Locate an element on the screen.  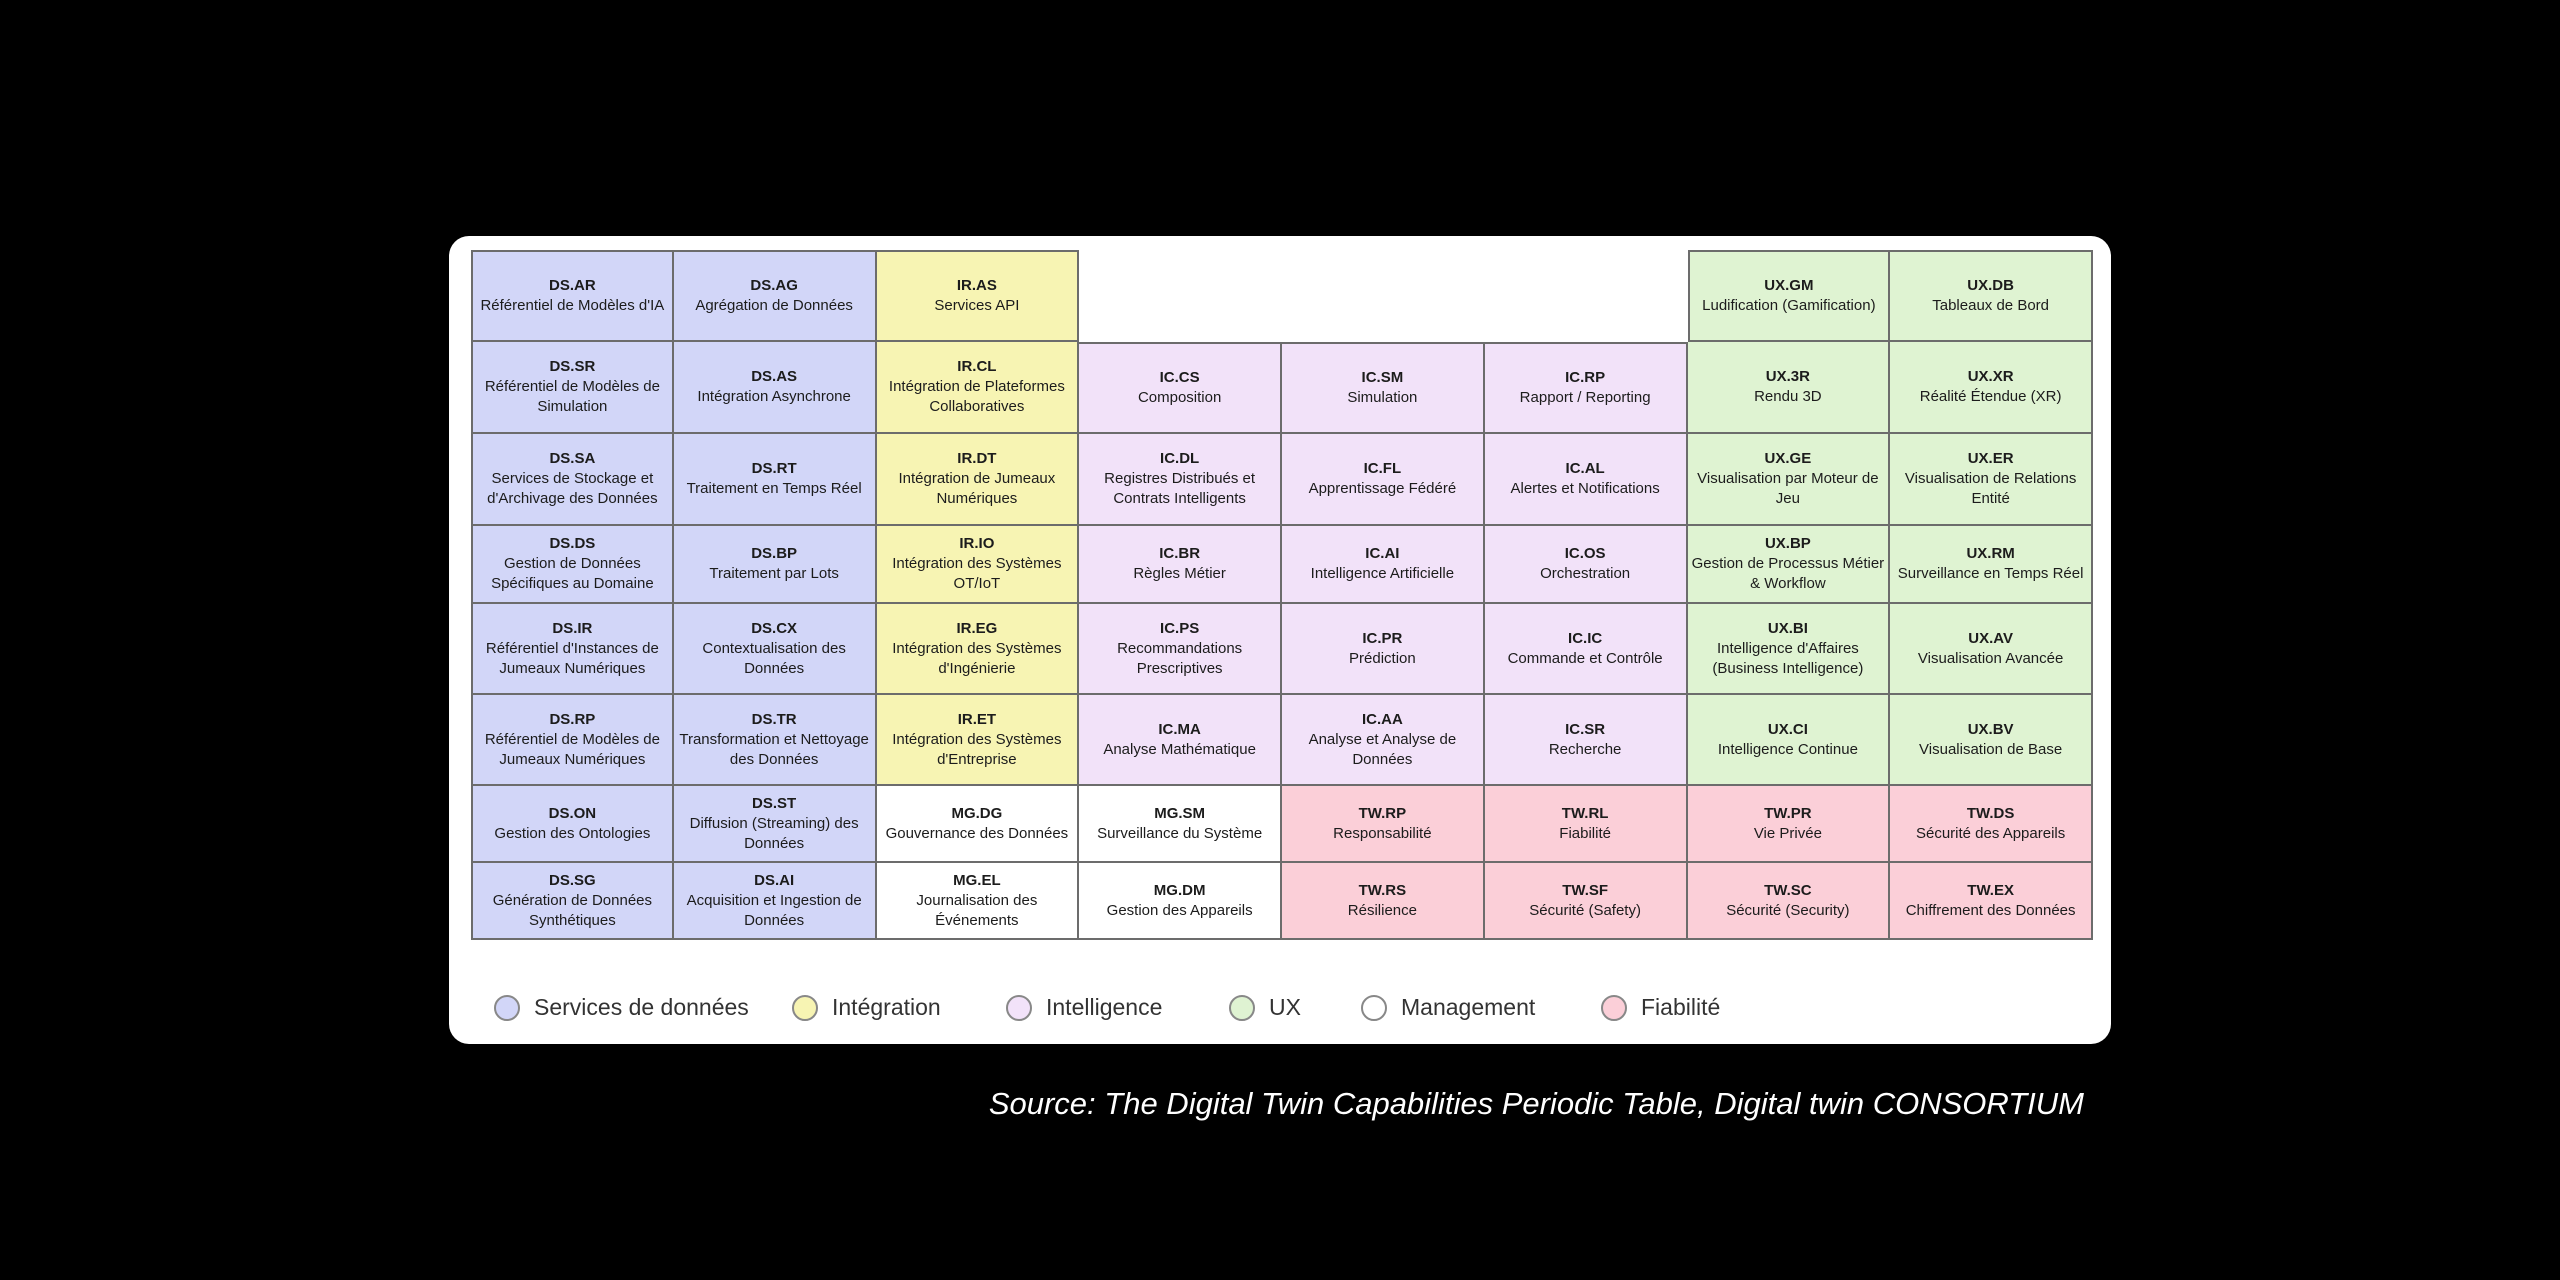
capability-code: IC.SR is located at coordinates (1585, 729).